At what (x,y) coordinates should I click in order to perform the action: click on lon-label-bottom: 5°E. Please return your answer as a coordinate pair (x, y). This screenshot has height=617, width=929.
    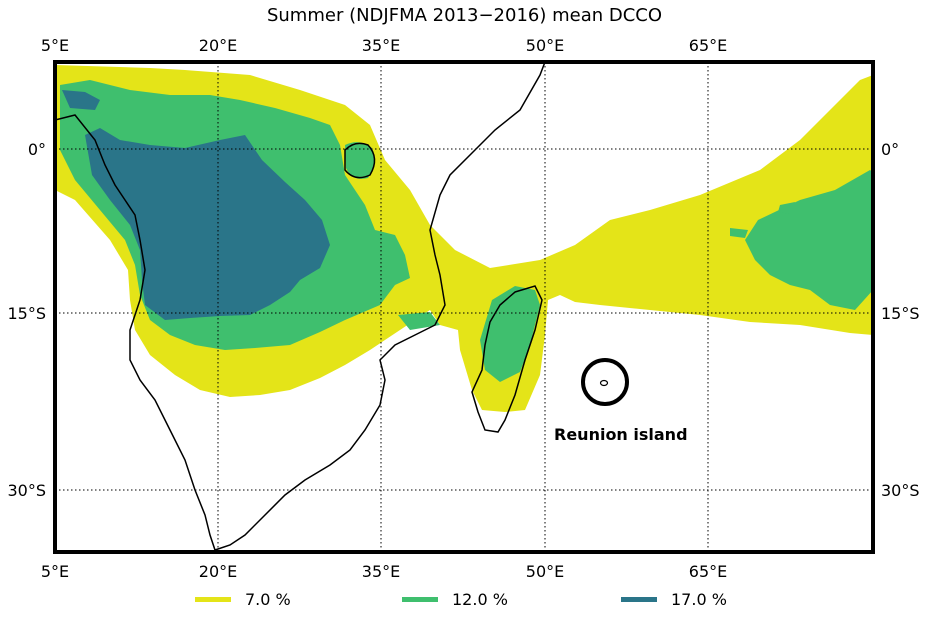
    Looking at the image, I should click on (55, 571).